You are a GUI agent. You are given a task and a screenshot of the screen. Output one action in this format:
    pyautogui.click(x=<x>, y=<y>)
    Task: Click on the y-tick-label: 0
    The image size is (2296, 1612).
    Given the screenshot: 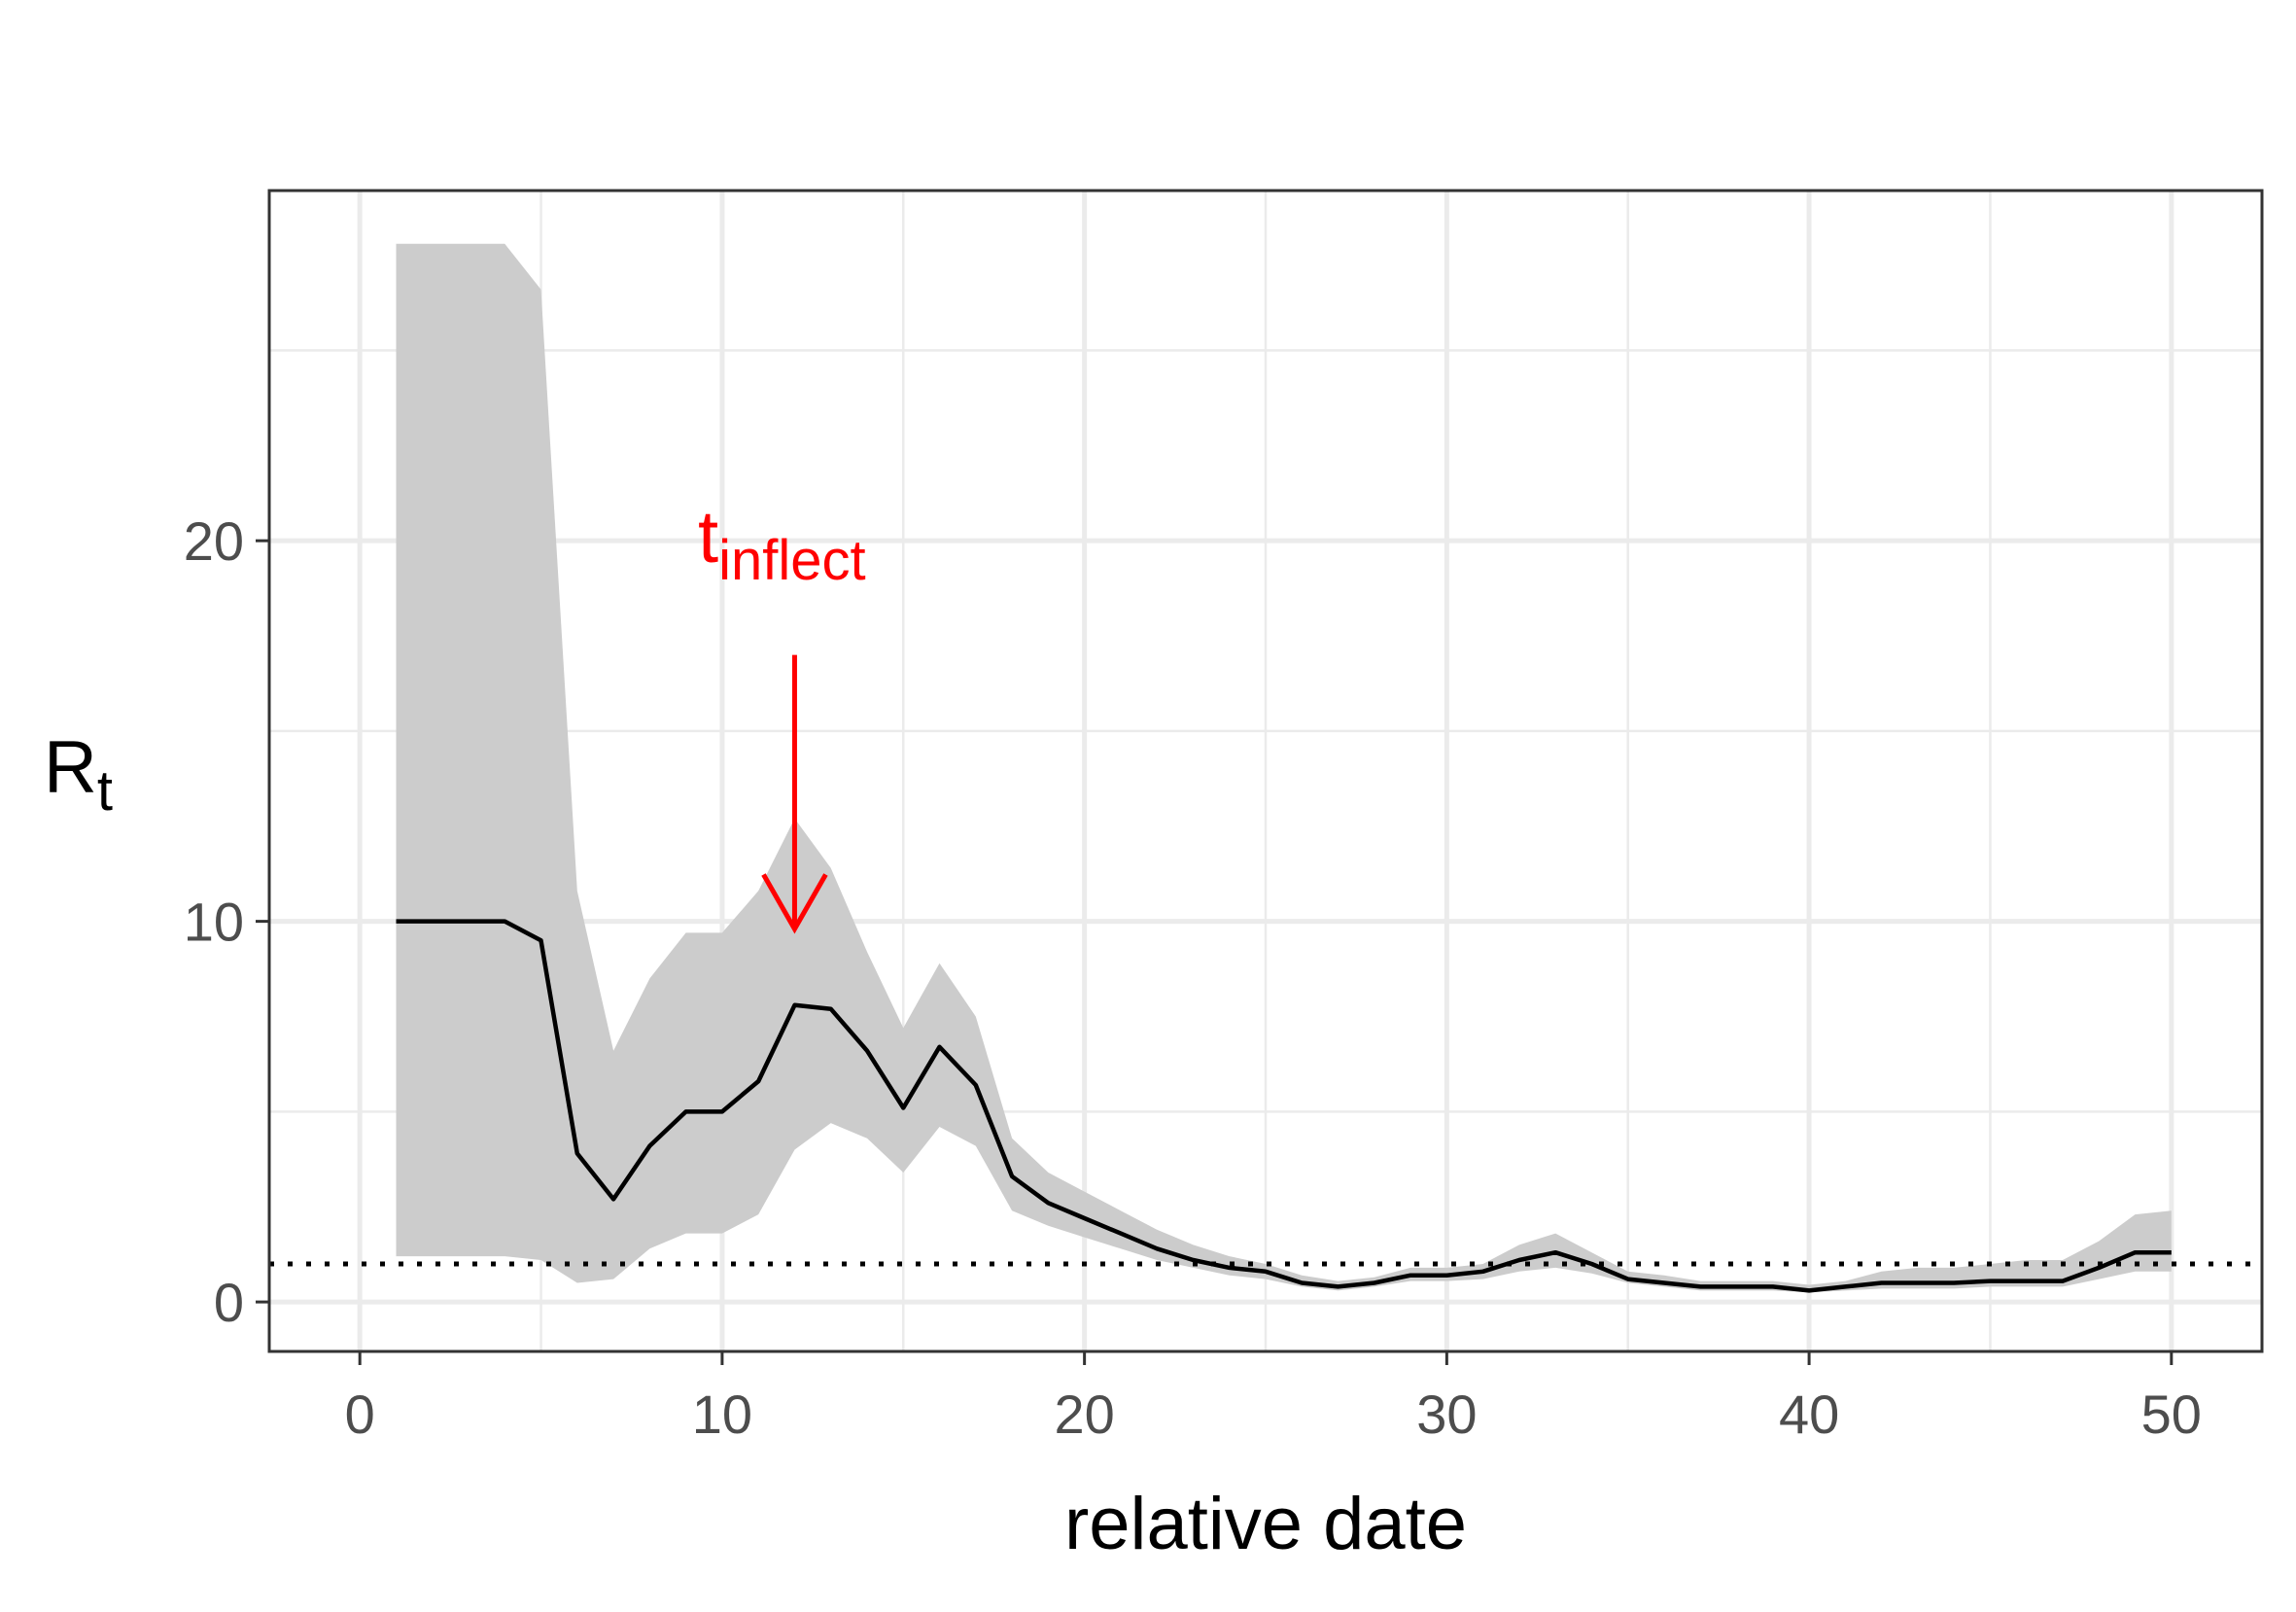 What is the action you would take?
    pyautogui.click(x=229, y=1302)
    